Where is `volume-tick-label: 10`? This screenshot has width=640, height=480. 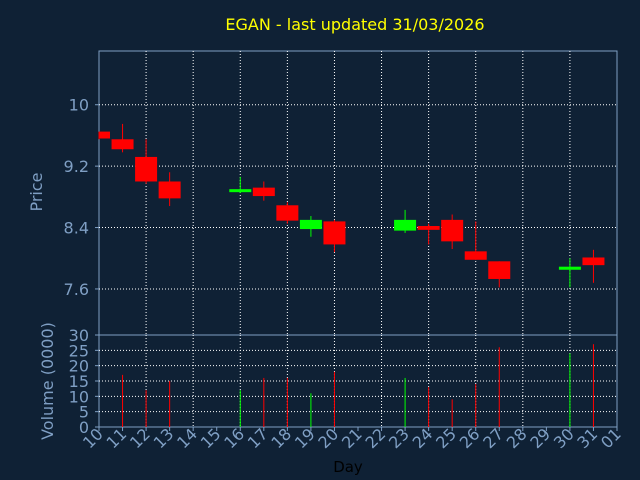 volume-tick-label: 10 is located at coordinates (79, 396).